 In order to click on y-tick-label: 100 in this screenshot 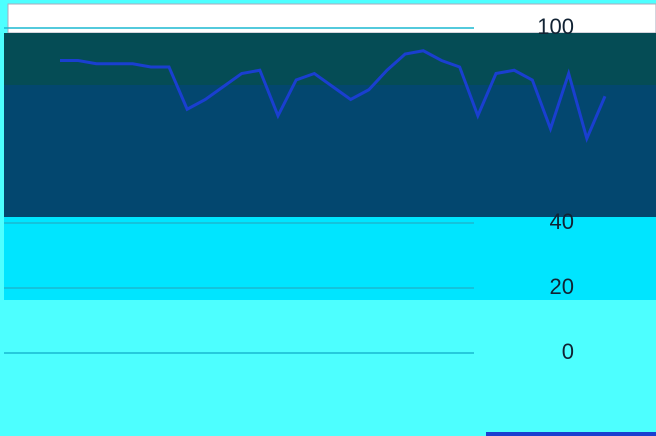, I will do `click(555, 26)`.